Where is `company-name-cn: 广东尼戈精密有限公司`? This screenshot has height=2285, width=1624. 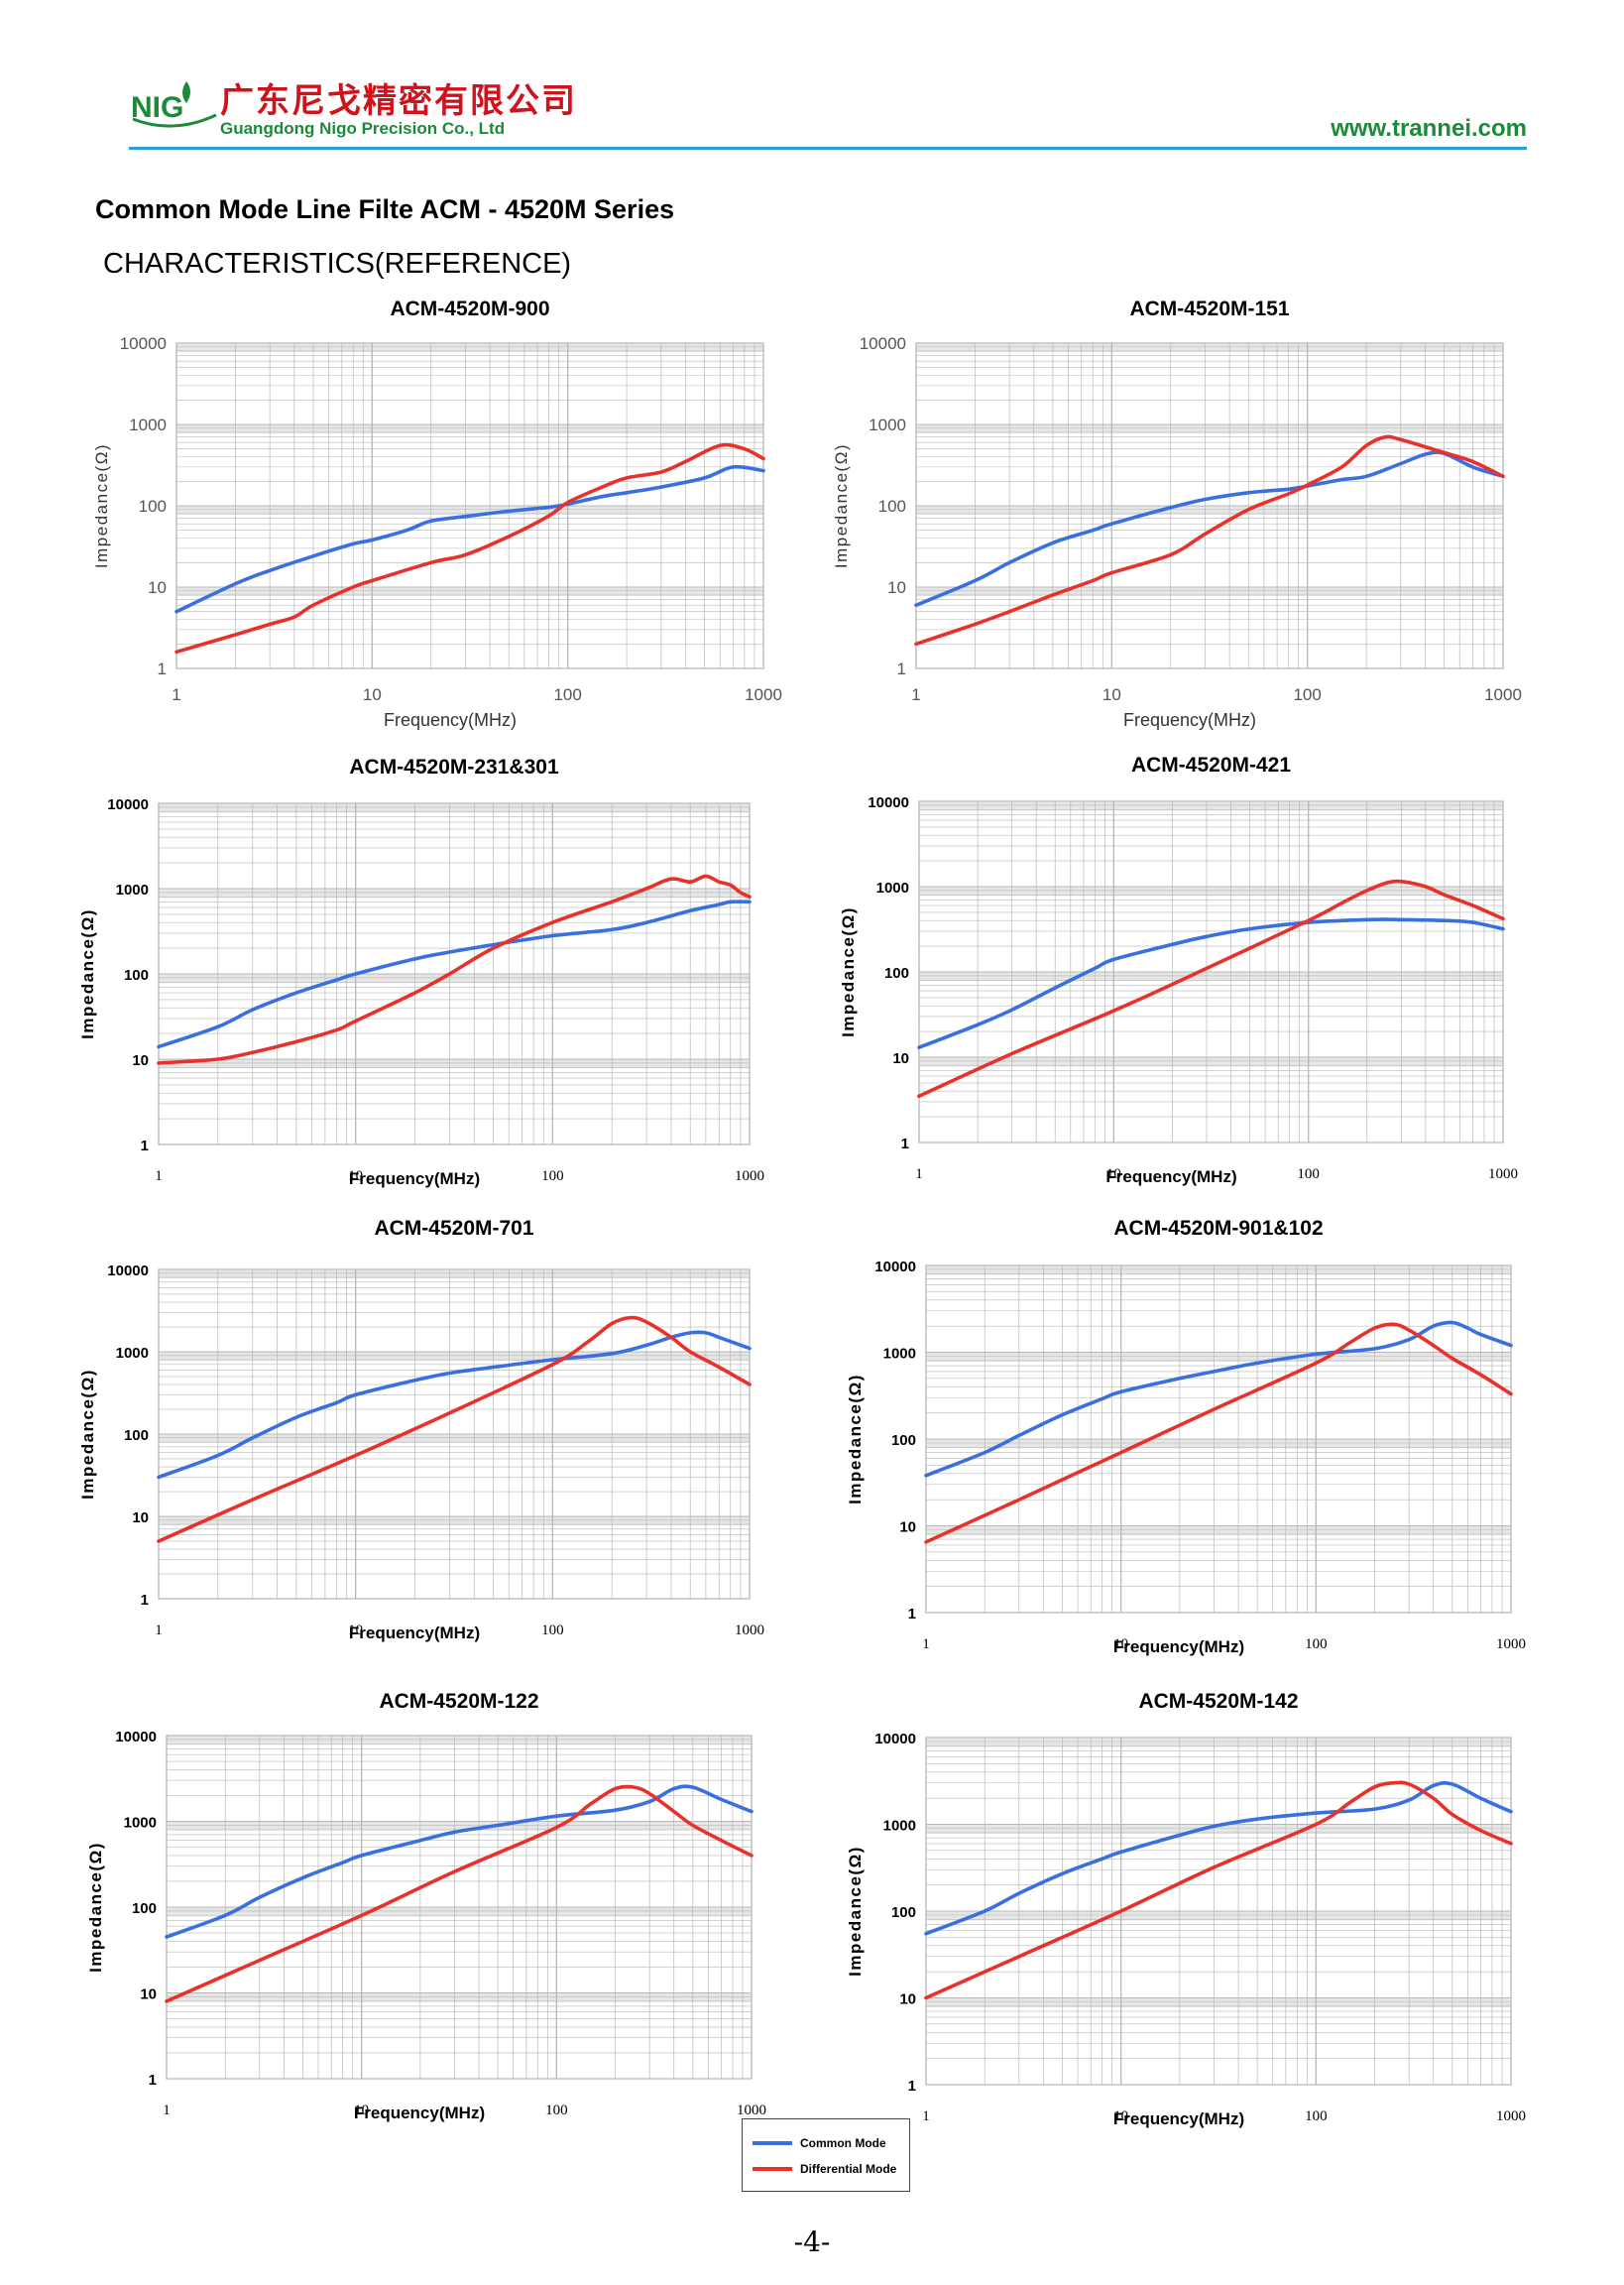
company-name-cn: 广东尼戈精密有限公司 is located at coordinates (398, 101).